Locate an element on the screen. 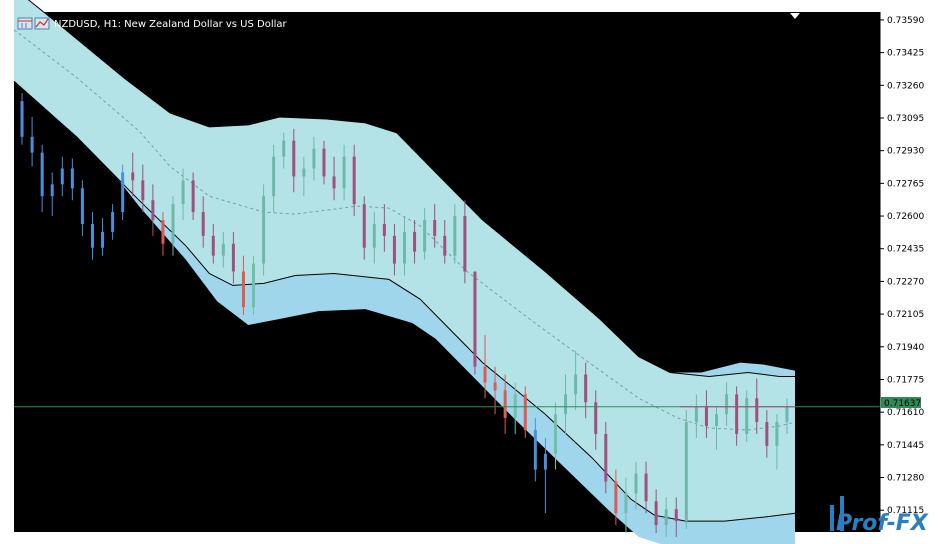 This screenshot has height=544, width=947. chart-icon is located at coordinates (42, 23).